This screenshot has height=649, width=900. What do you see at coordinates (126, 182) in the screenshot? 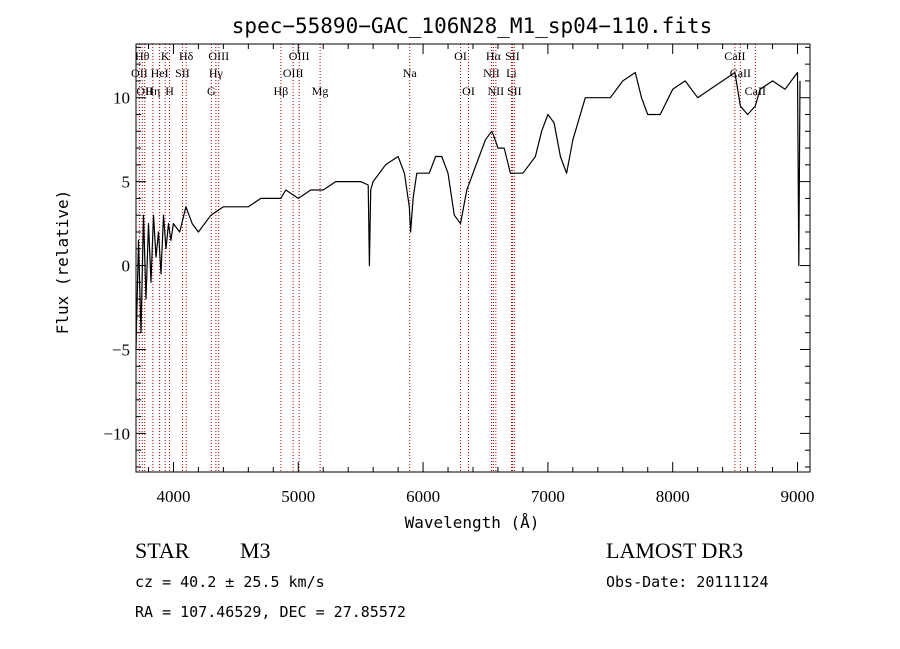
I see `y-tick-label: 5` at bounding box center [126, 182].